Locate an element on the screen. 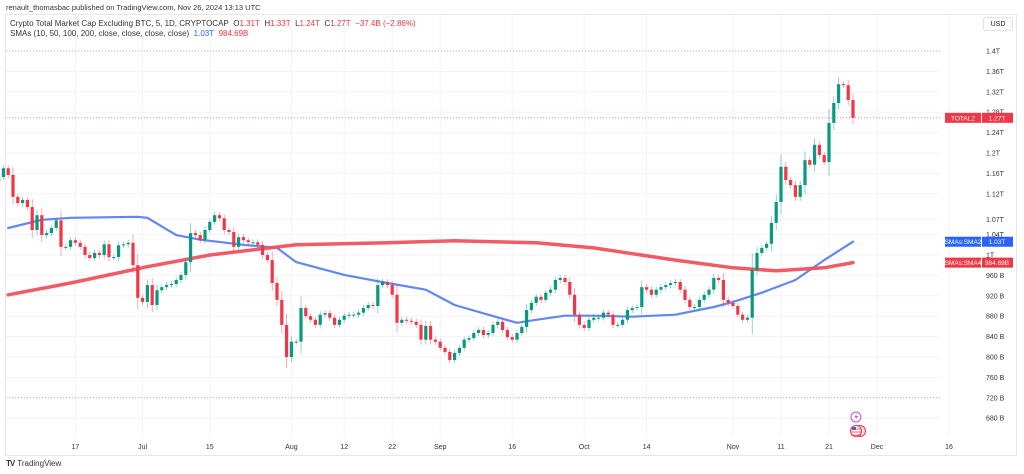  us-economic-event-flag-icon is located at coordinates (858, 431).